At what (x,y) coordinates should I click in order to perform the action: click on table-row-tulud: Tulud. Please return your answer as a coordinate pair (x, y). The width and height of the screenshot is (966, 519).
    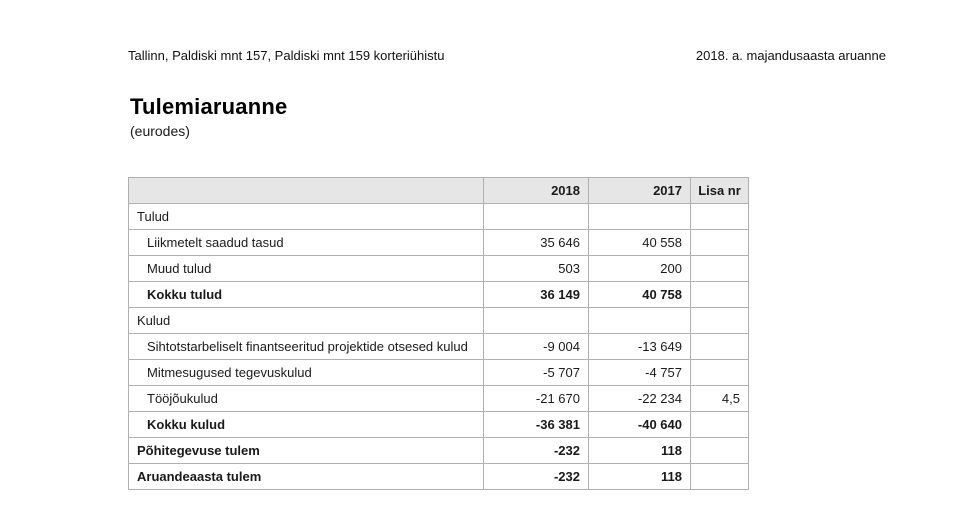
    Looking at the image, I should click on (438, 216).